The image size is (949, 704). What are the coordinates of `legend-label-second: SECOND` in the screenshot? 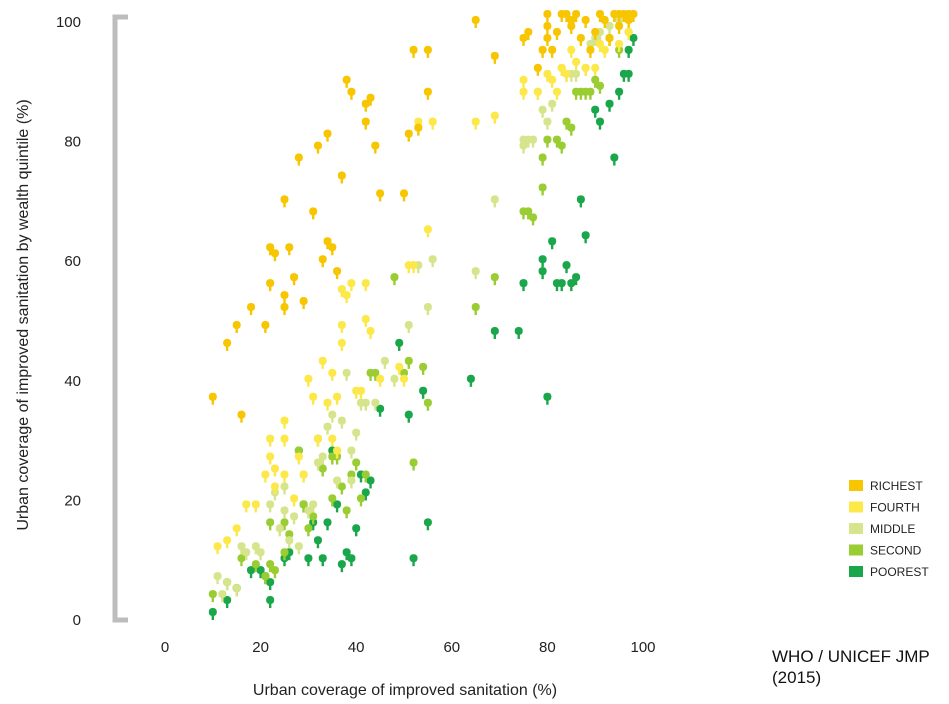 It's located at (896, 551).